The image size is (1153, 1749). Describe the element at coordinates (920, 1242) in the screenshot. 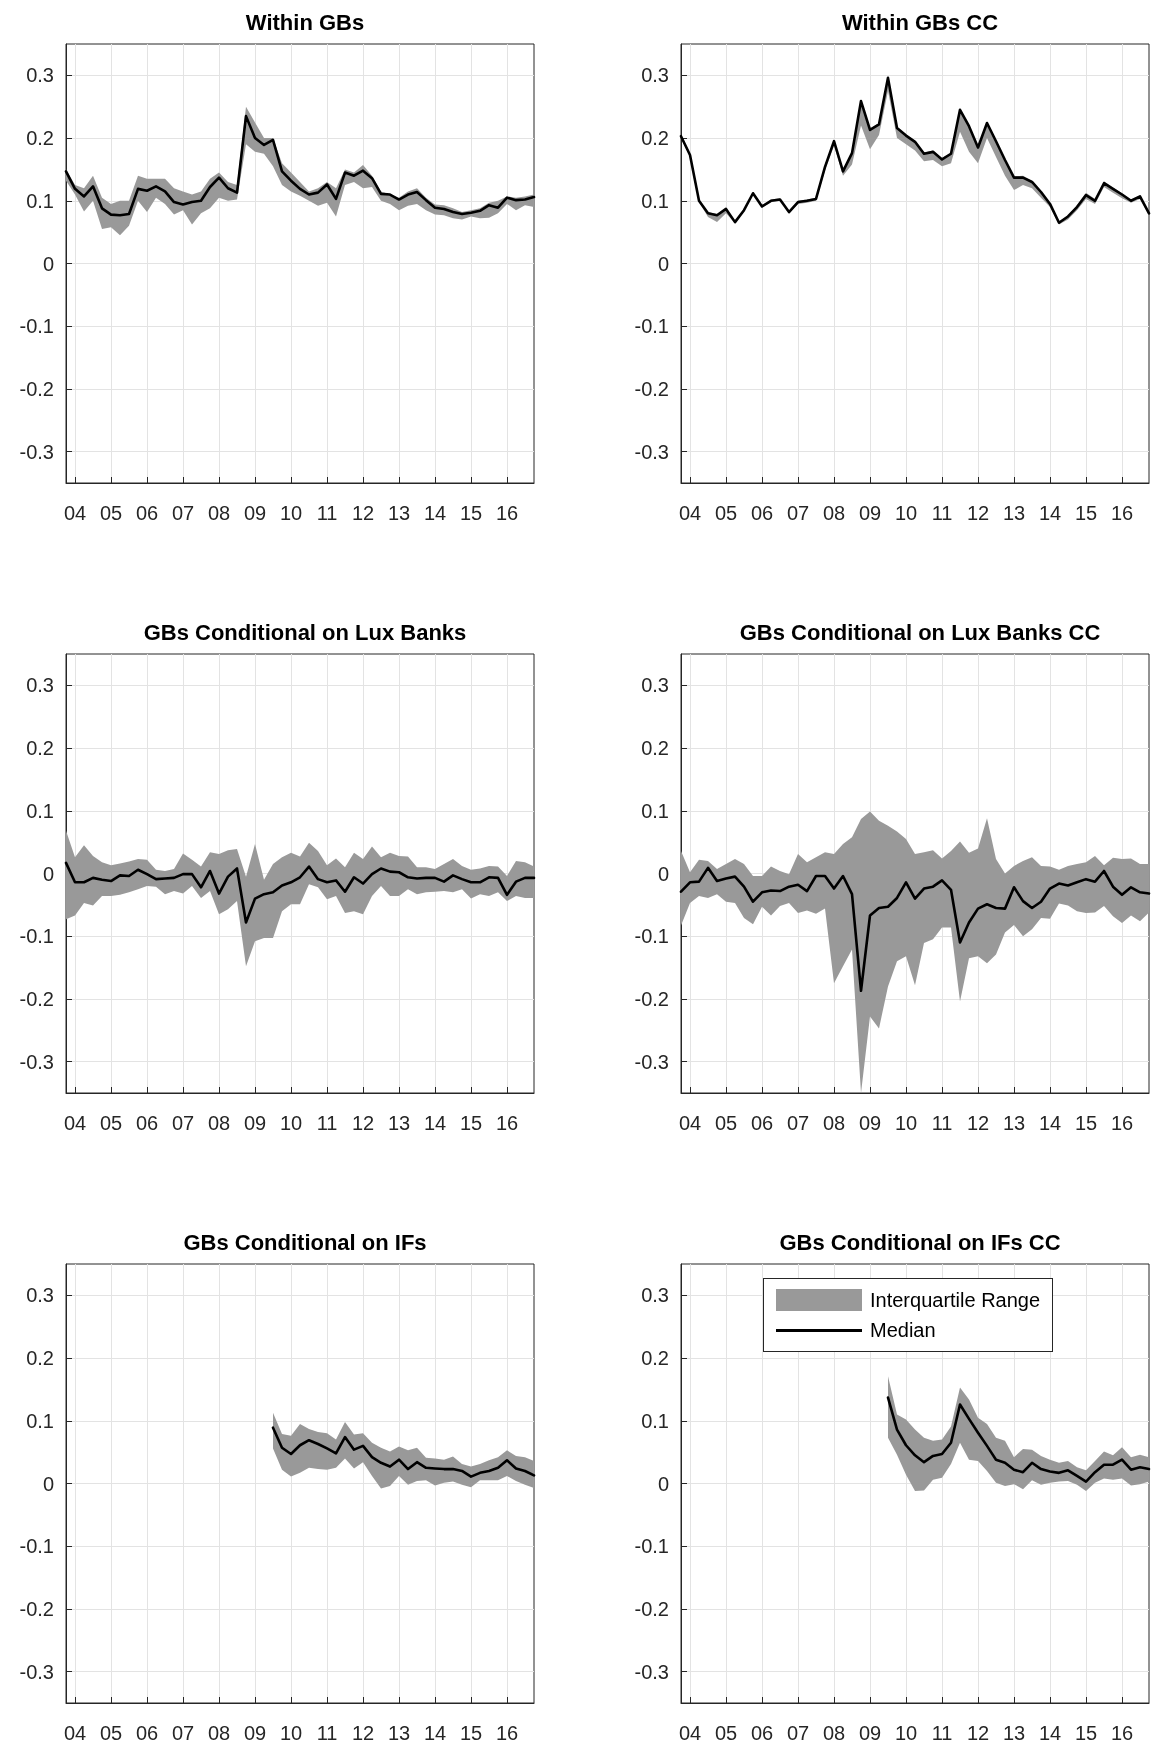

I see `chart-title: GBs Conditional on IFs CC` at that location.